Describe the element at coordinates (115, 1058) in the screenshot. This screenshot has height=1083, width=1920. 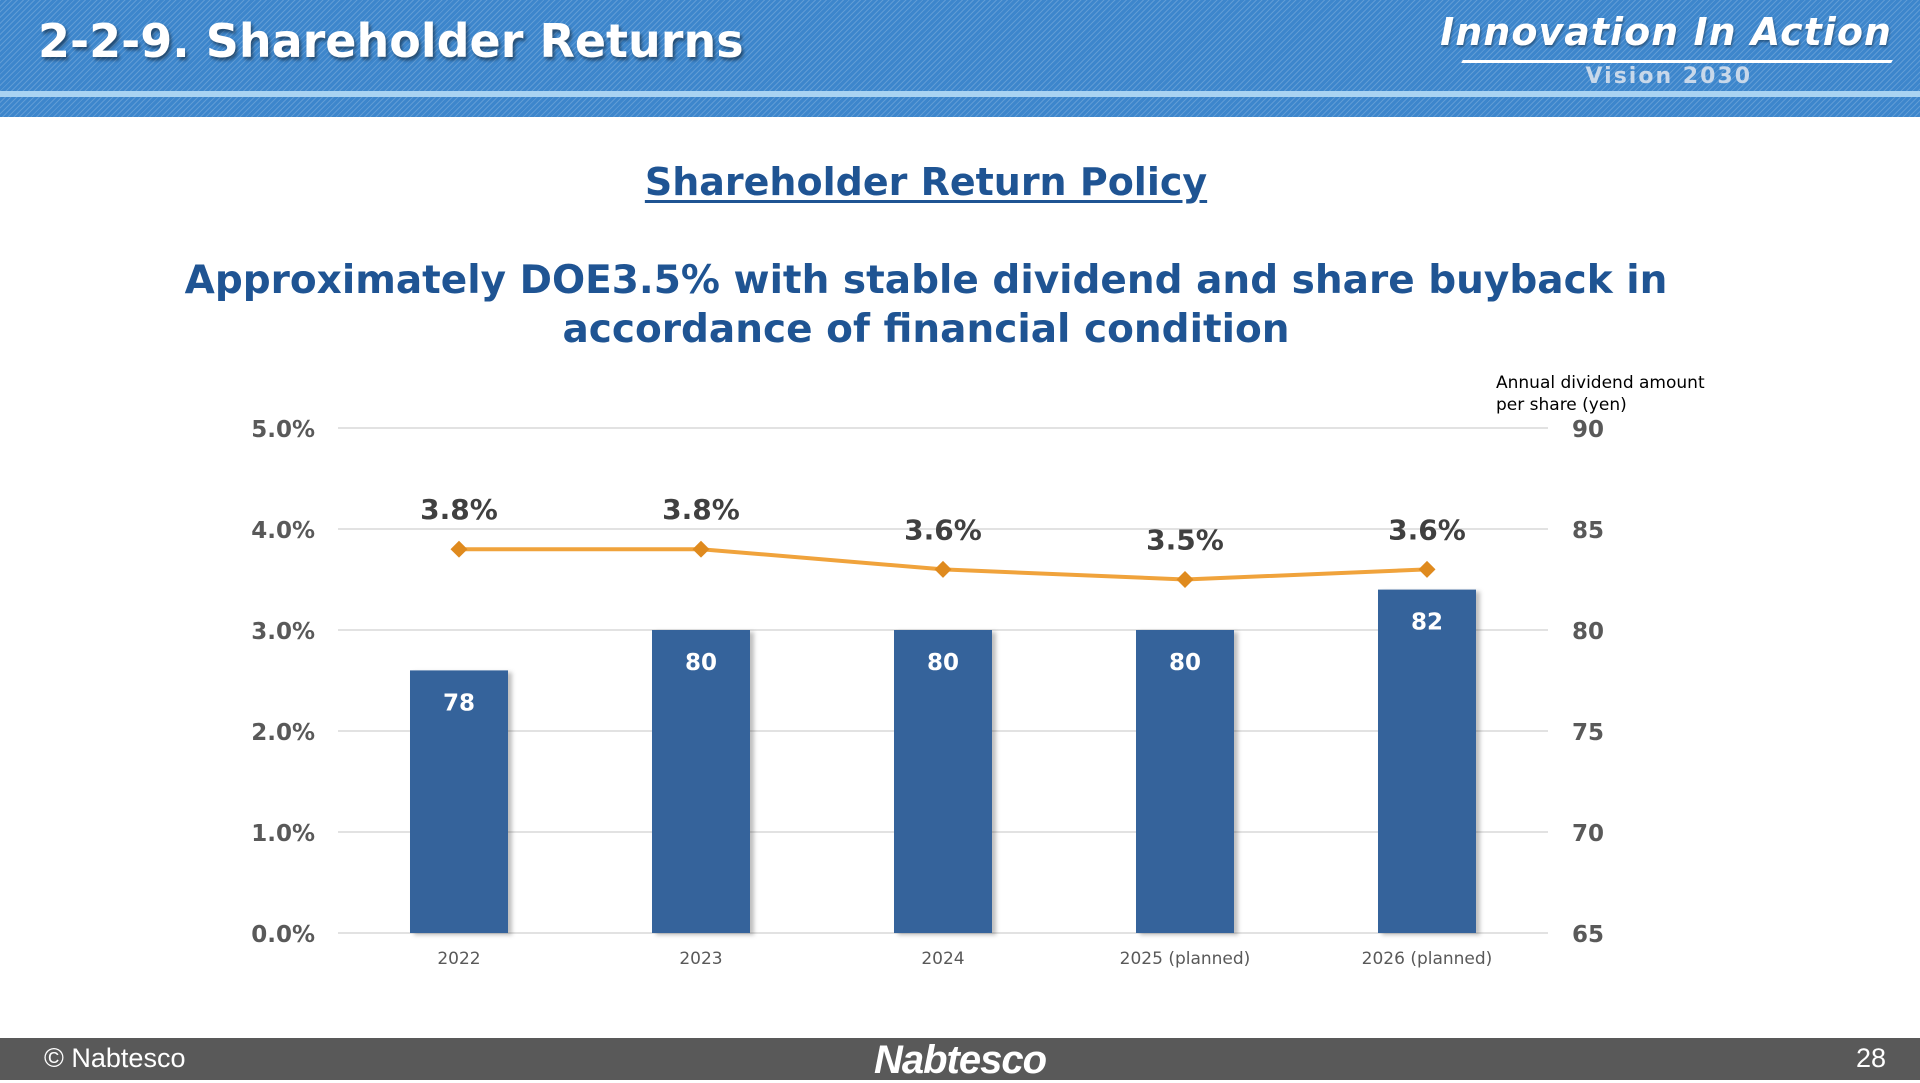
I see `copyright-text: © Nabtesco` at that location.